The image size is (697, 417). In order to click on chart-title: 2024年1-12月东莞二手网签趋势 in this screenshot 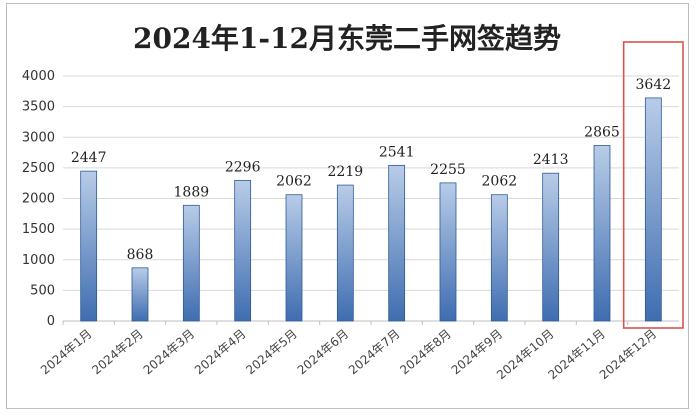, I will do `click(347, 38)`.